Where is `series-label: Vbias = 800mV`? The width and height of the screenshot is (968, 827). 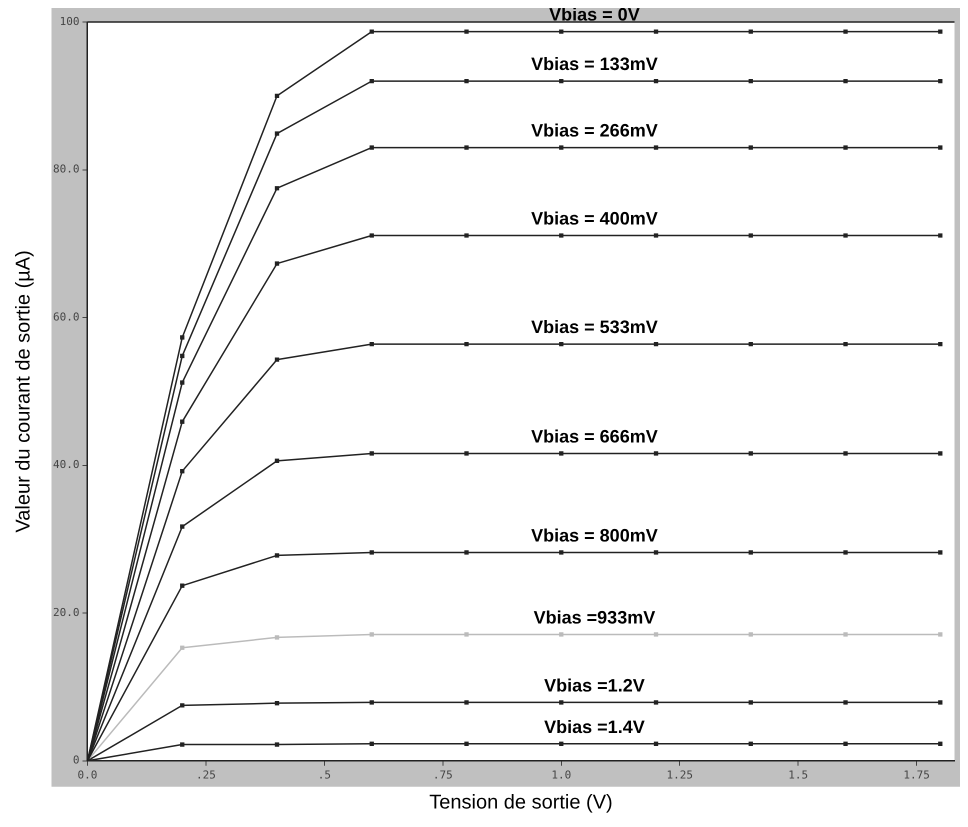
series-label: Vbias = 800mV is located at coordinates (594, 535).